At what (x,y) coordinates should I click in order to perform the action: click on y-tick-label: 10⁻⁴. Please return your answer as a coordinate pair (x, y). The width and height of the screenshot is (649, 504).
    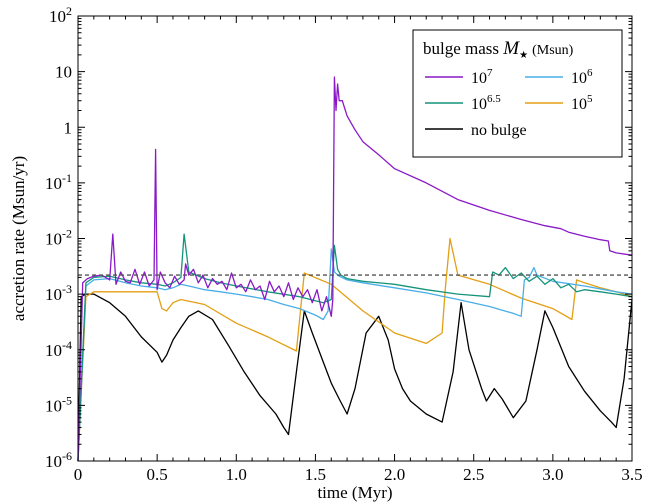
    Looking at the image, I should click on (58, 349).